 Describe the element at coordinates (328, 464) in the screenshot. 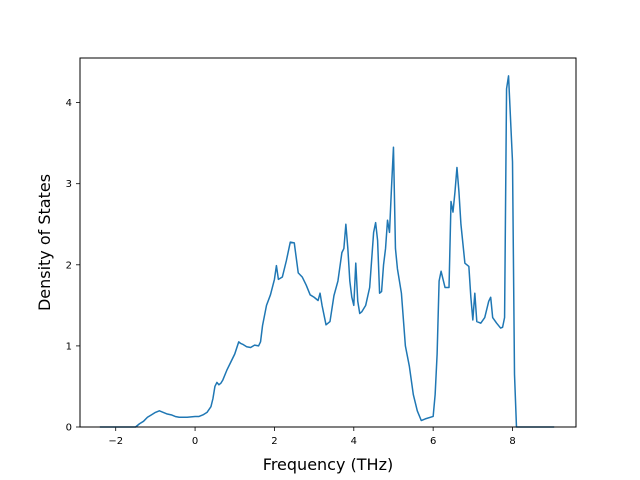

I see `x-axis-label: Frequency (THz)` at that location.